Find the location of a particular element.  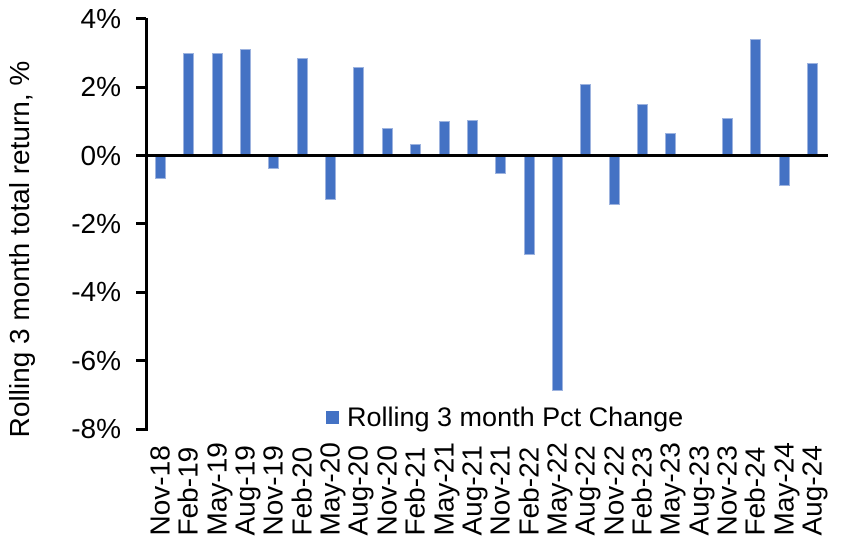

x-axis-tick-label: Nov-22 is located at coordinates (614, 490).